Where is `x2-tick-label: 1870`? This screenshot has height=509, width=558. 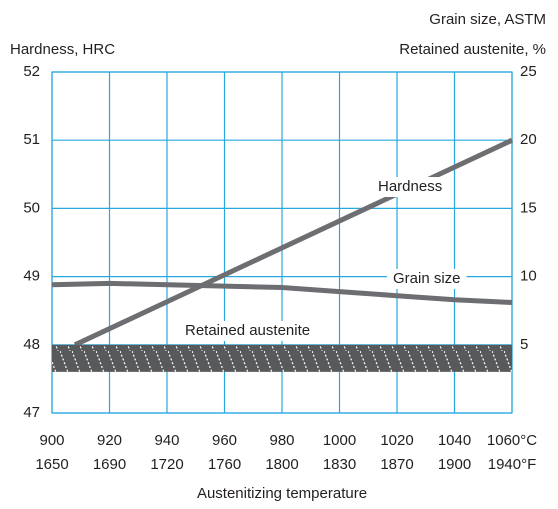
x2-tick-label: 1870 is located at coordinates (396, 464).